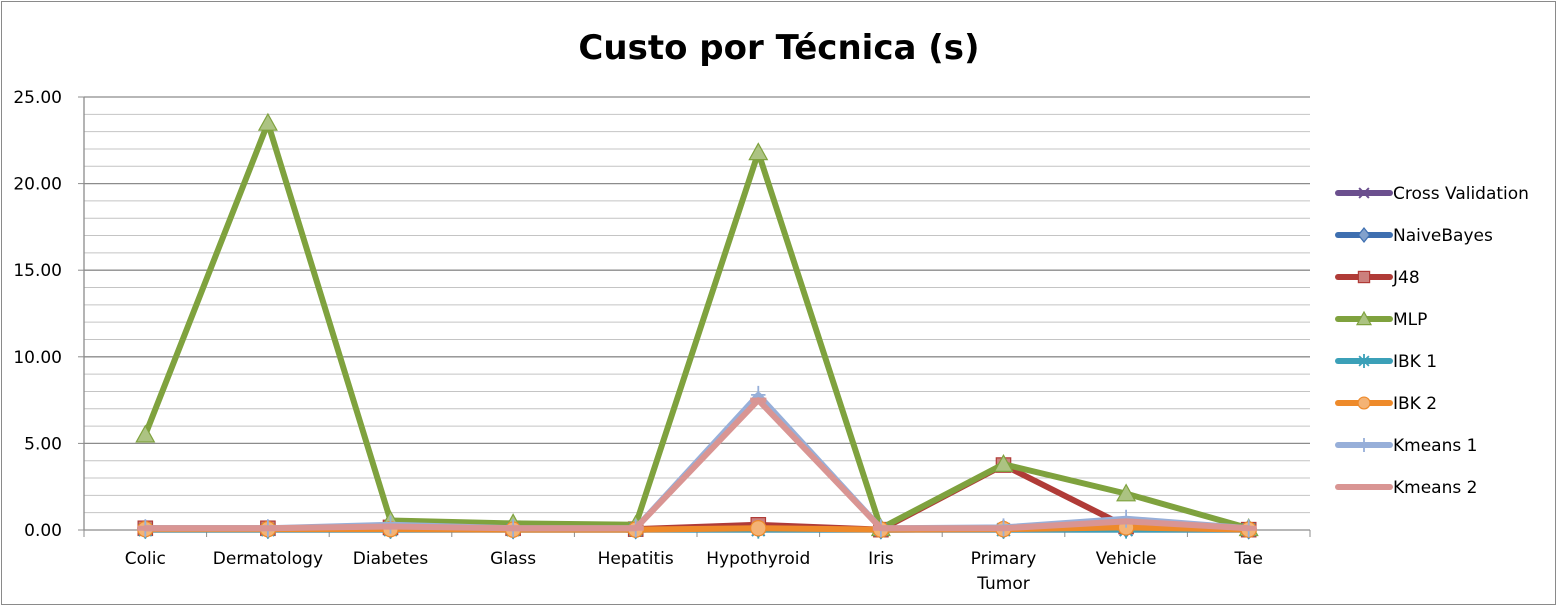 This screenshot has width=1559, height=608. What do you see at coordinates (1386, 362) in the screenshot?
I see `legend-item: IBK 1` at bounding box center [1386, 362].